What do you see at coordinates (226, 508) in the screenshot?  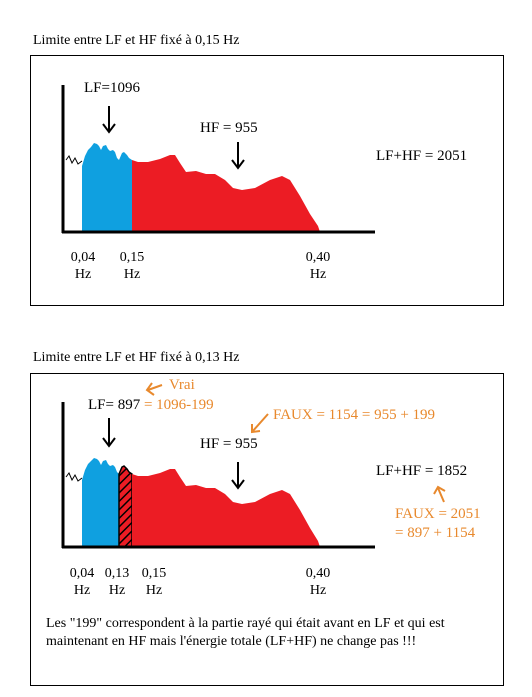 I see `panel2-hf-area` at bounding box center [226, 508].